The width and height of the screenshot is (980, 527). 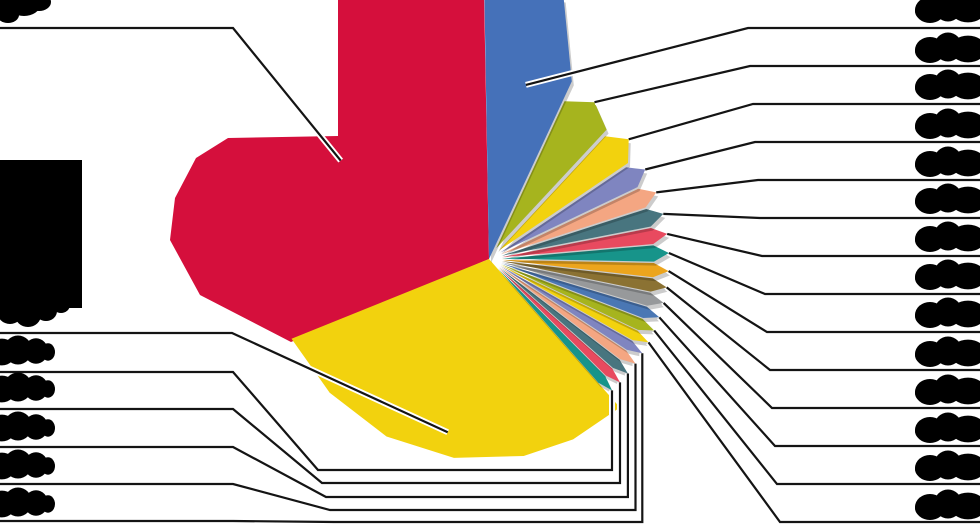 What do you see at coordinates (824, 273) in the screenshot?
I see `leader-line-right-teal` at bounding box center [824, 273].